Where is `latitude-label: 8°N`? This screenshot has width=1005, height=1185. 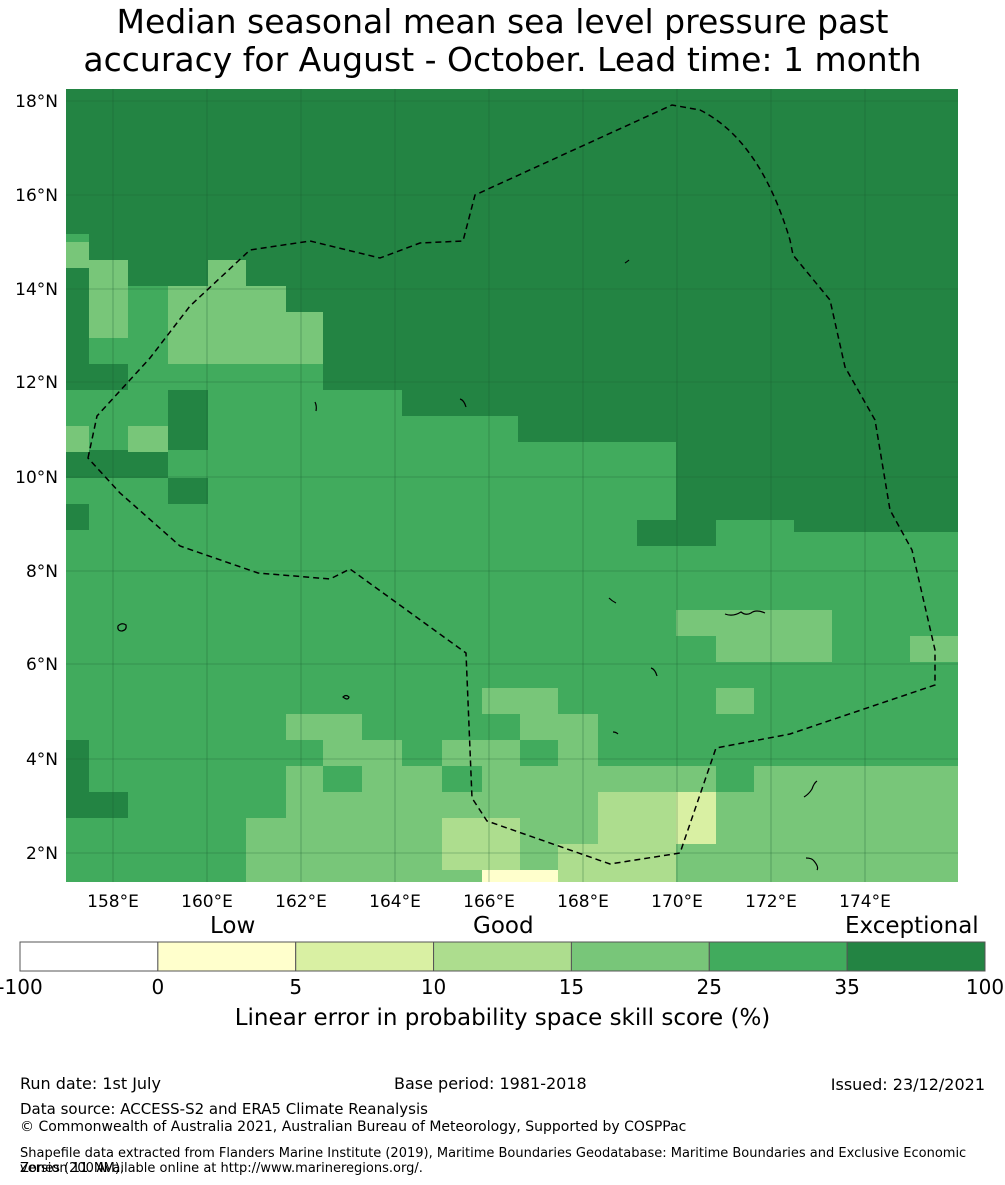 latitude-label: 8°N is located at coordinates (42, 572).